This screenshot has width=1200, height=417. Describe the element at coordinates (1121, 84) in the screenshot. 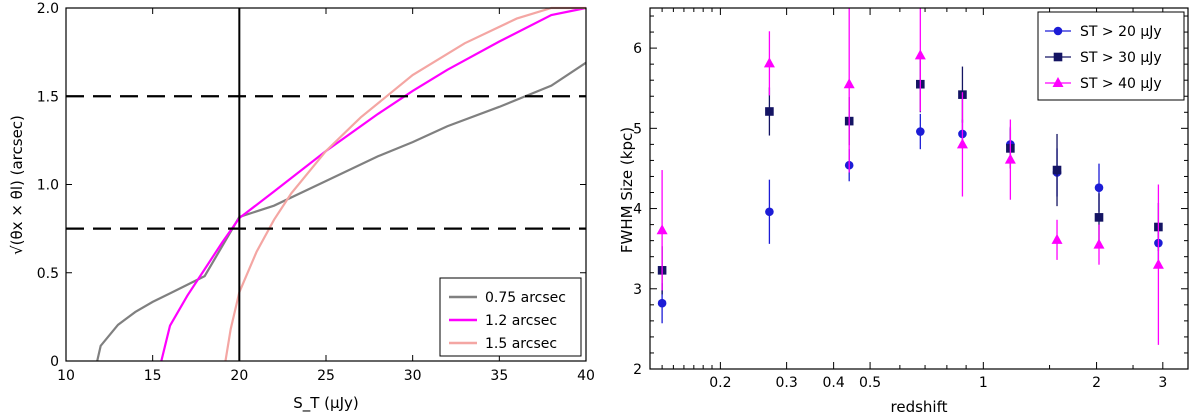

I see `legend-label: ST > 40 μJy` at that location.